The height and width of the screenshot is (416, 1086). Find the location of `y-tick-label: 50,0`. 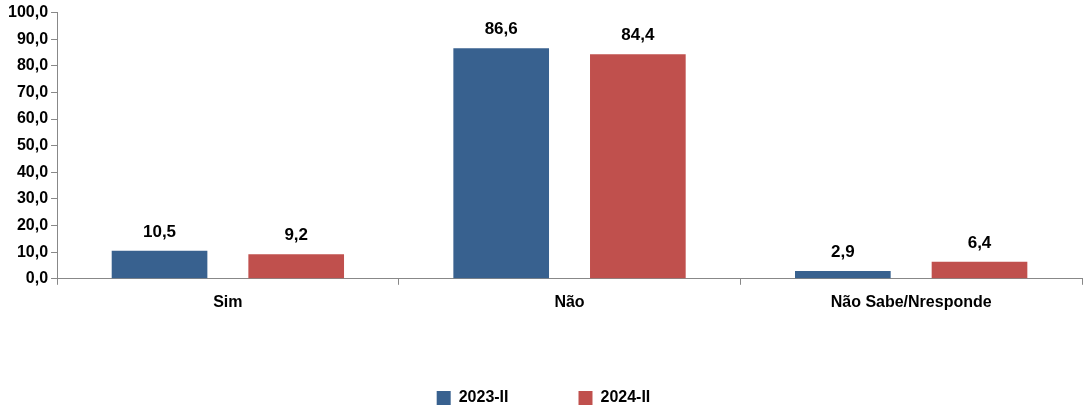

y-tick-label: 50,0 is located at coordinates (32, 145).